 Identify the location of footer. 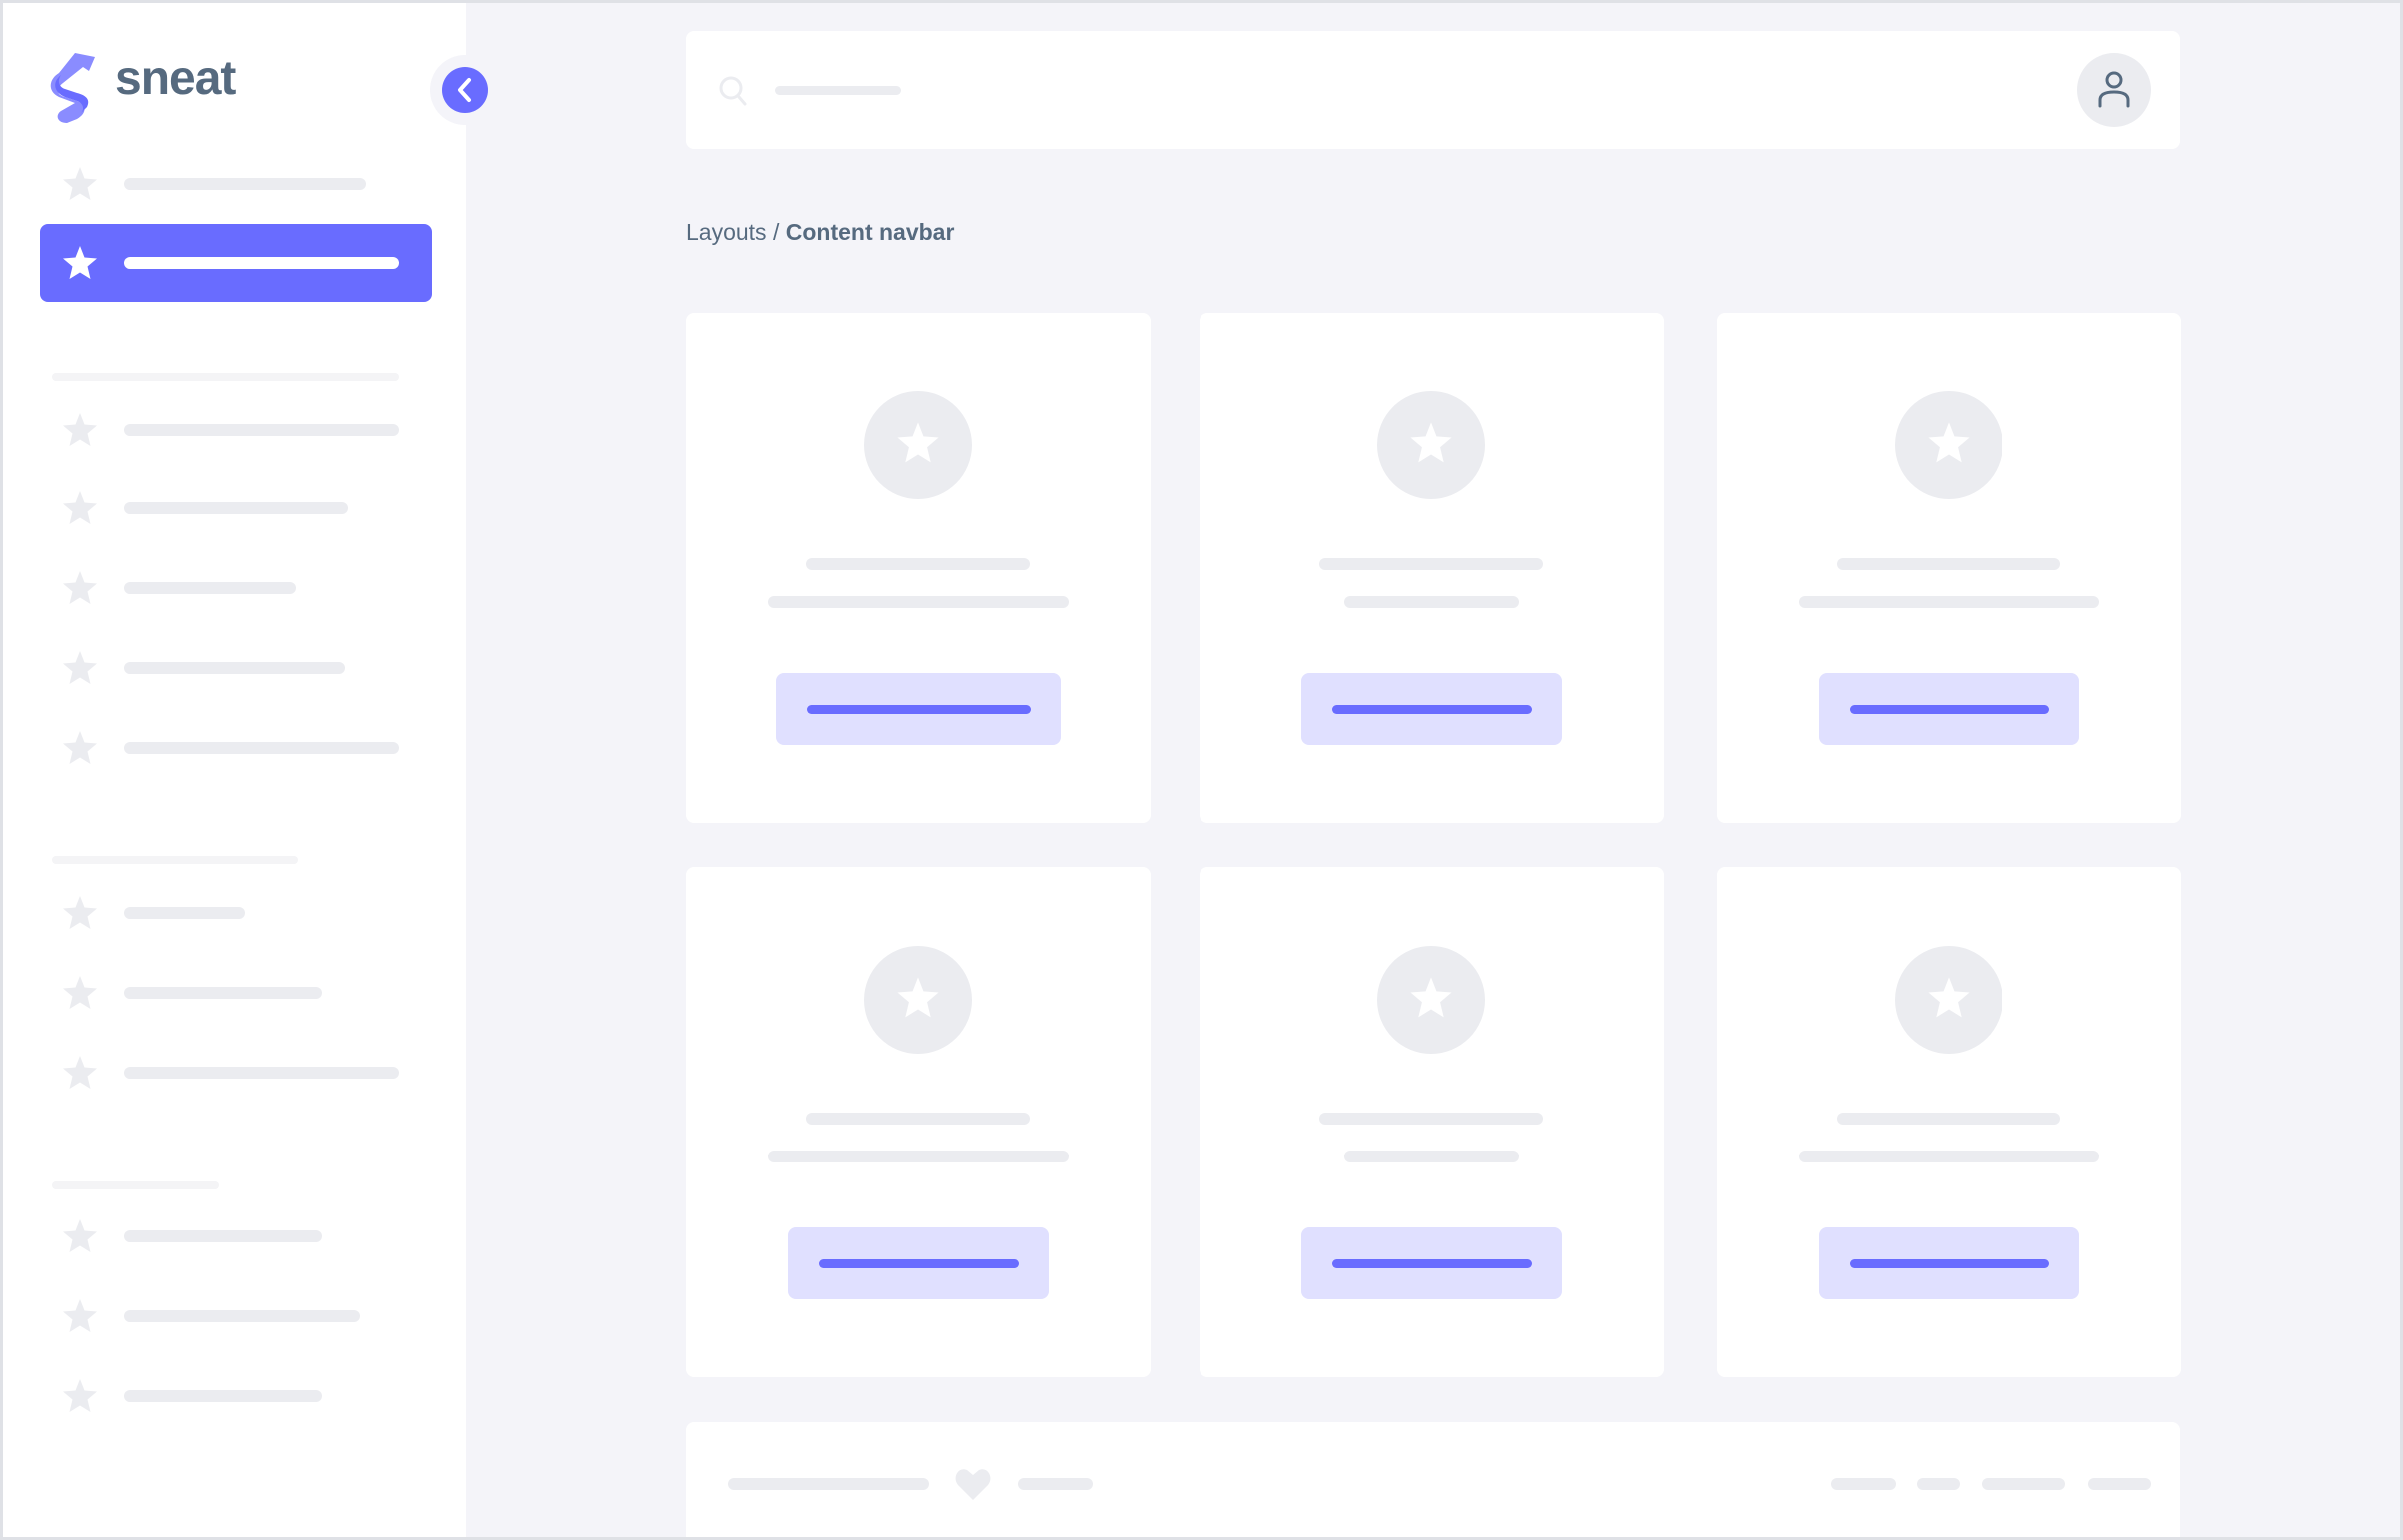
(1433, 1479).